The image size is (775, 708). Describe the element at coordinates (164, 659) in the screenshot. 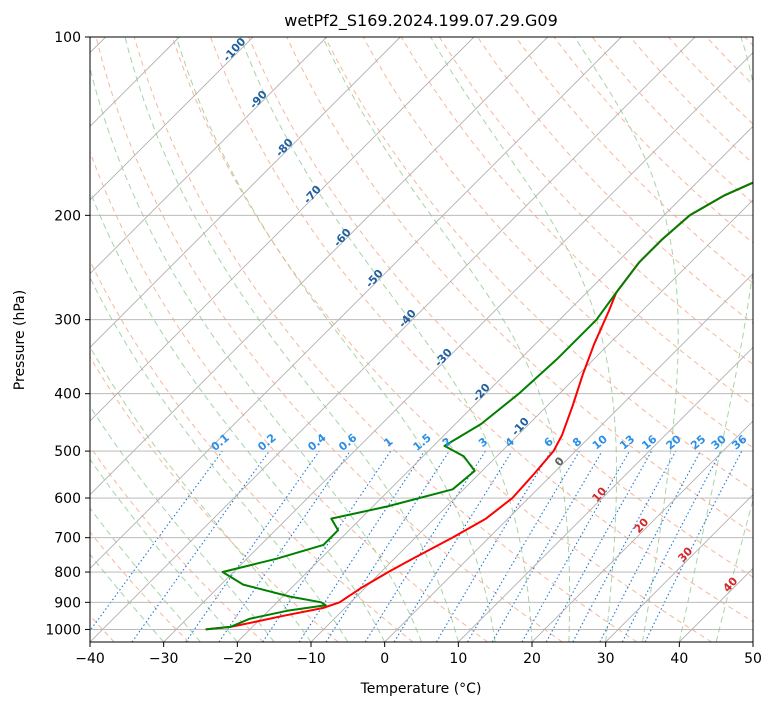

I see `x-tick-label: −30` at that location.